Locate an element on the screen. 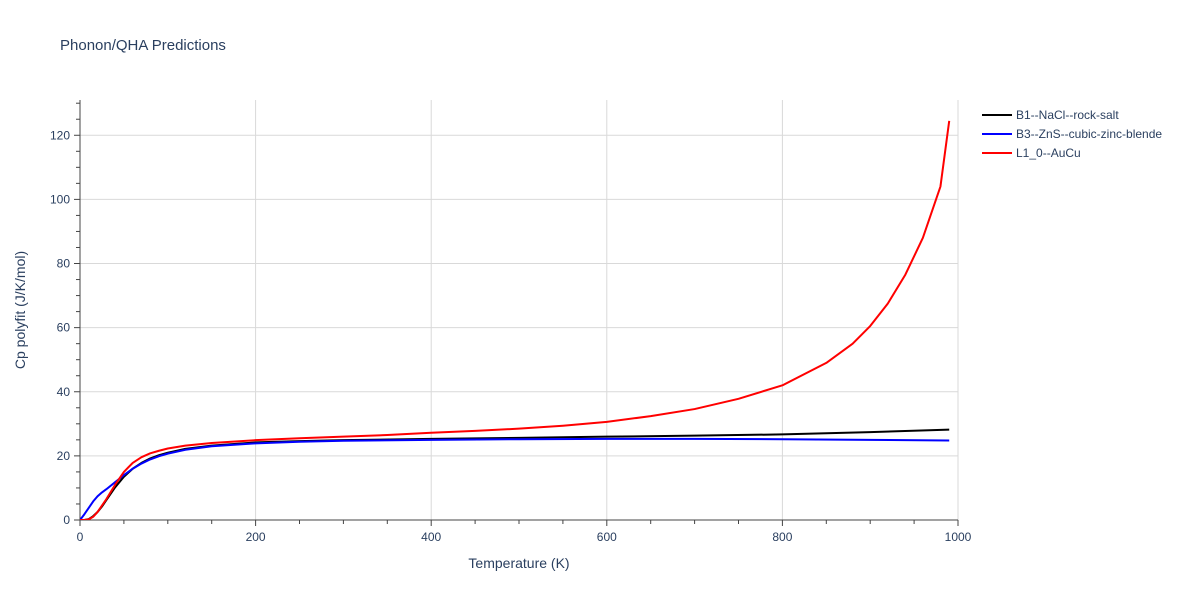  y-tick-label: 100 is located at coordinates (60, 199).